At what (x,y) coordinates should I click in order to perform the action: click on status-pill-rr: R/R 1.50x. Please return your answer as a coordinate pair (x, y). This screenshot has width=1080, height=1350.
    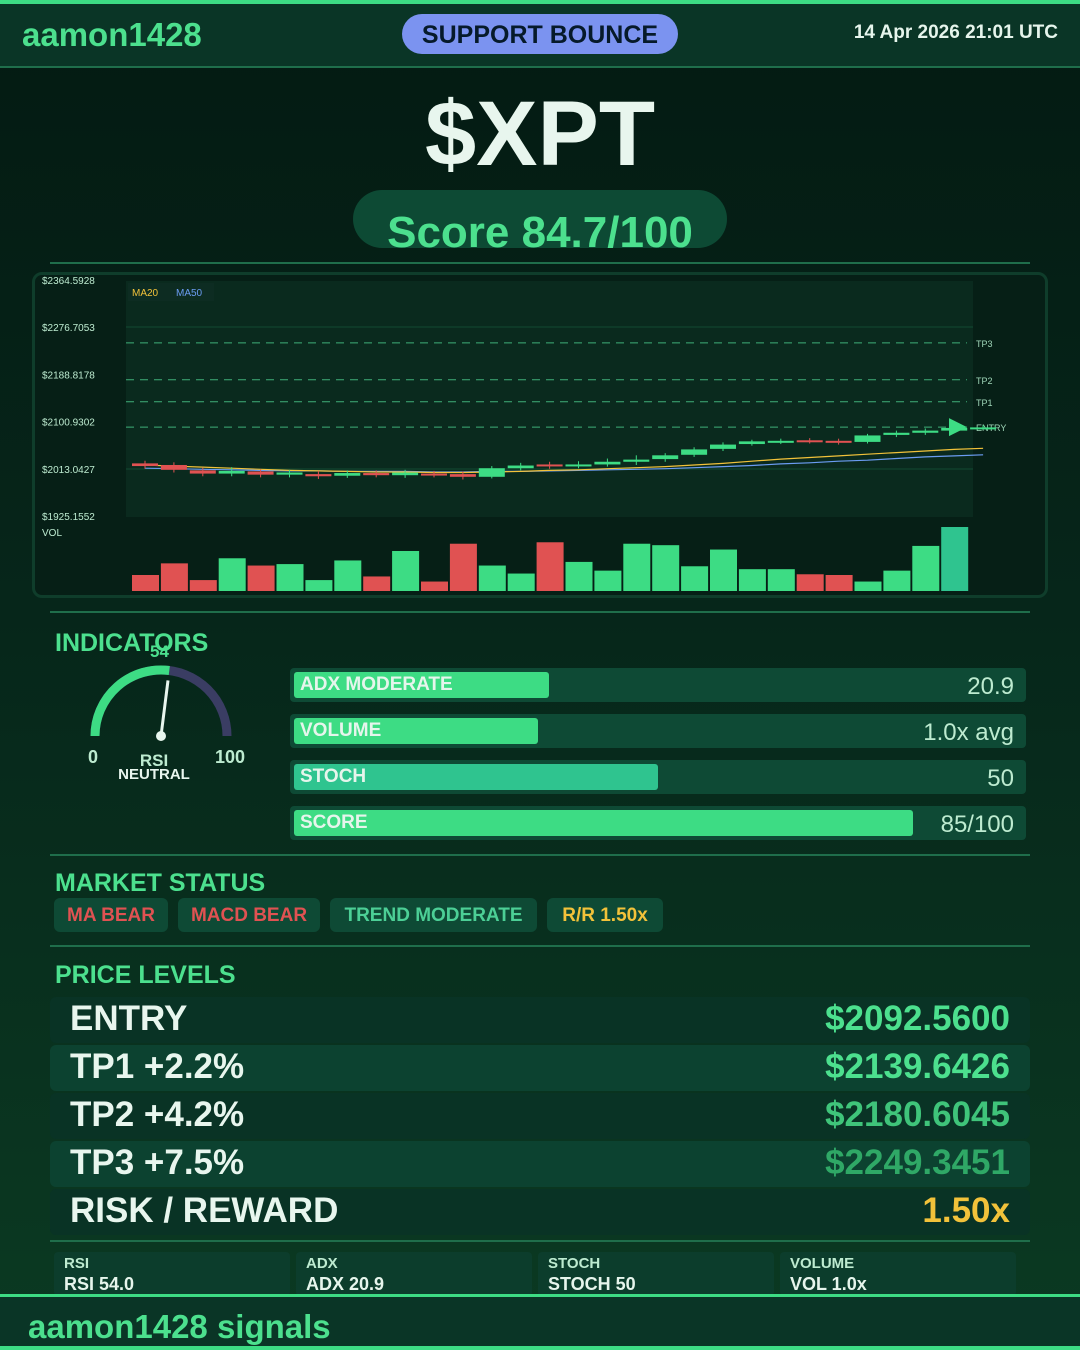
    Looking at the image, I should click on (605, 915).